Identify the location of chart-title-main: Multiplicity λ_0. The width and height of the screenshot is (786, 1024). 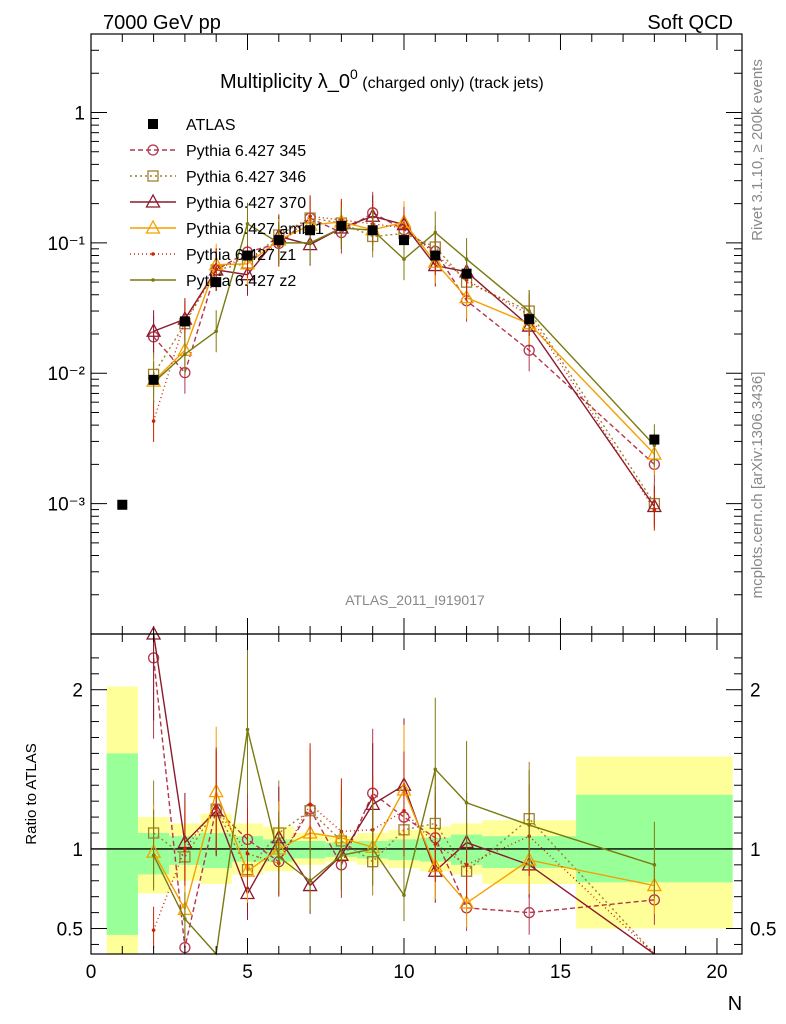
(285, 82).